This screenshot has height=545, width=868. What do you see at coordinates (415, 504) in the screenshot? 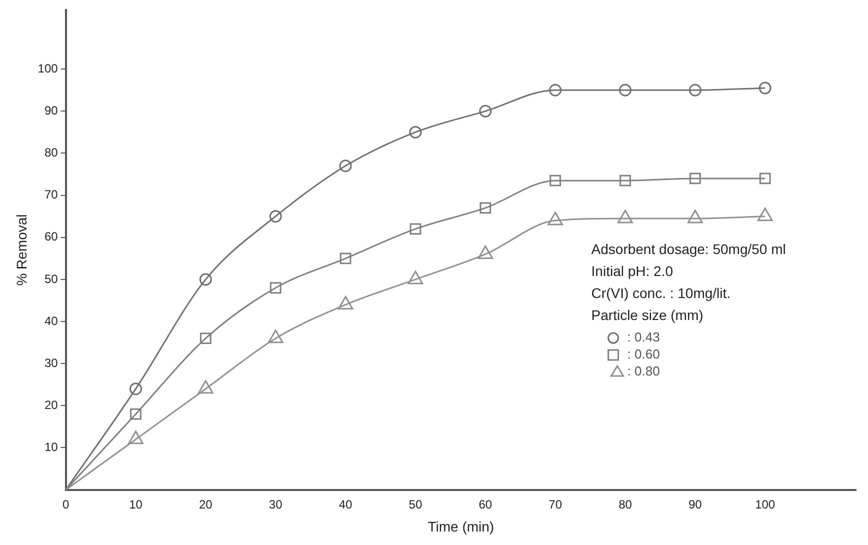
I see `x-tick-label: 50` at bounding box center [415, 504].